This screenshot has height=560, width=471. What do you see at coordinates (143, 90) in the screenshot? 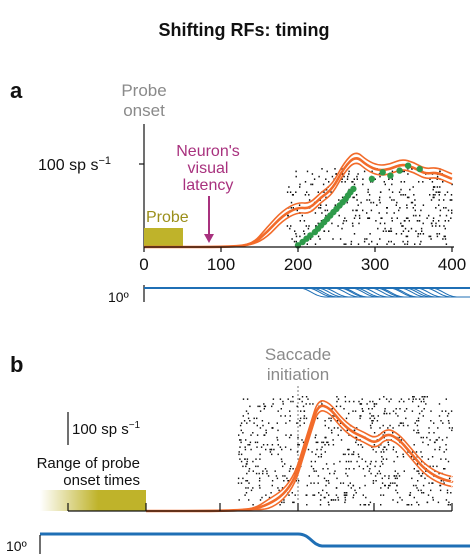
I see `probe-onset-label-1: Probe` at bounding box center [143, 90].